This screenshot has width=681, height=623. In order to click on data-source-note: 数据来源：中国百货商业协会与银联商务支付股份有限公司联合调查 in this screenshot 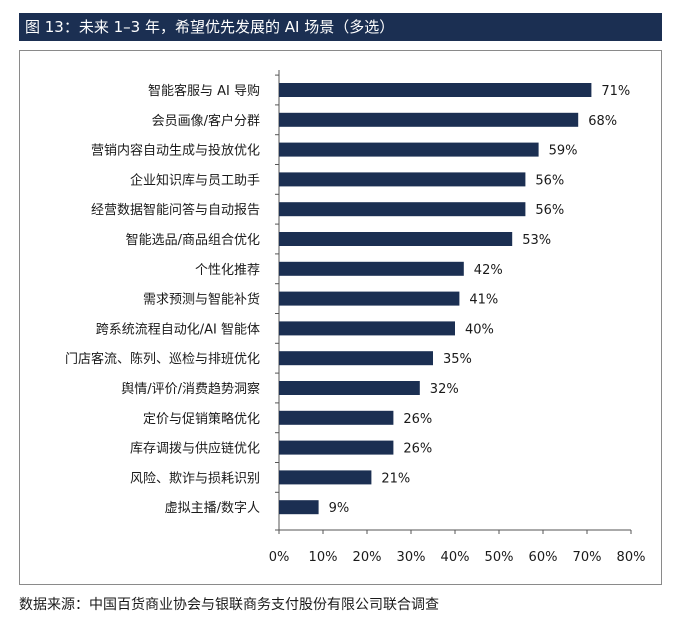, I will do `click(229, 605)`.